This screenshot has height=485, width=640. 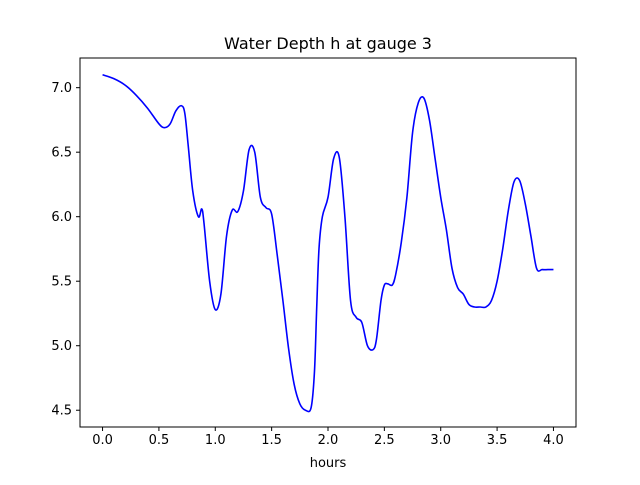 I want to click on y-tick-label: 5.0, so click(x=61, y=346).